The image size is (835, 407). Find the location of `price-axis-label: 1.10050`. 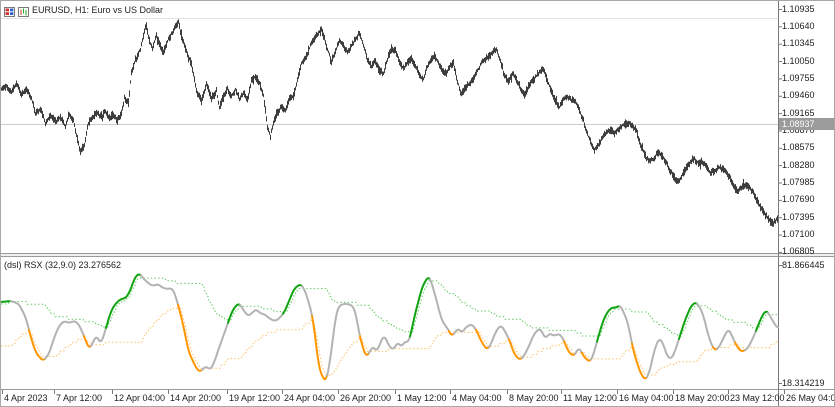

price-axis-label: 1.10050 is located at coordinates (798, 60).